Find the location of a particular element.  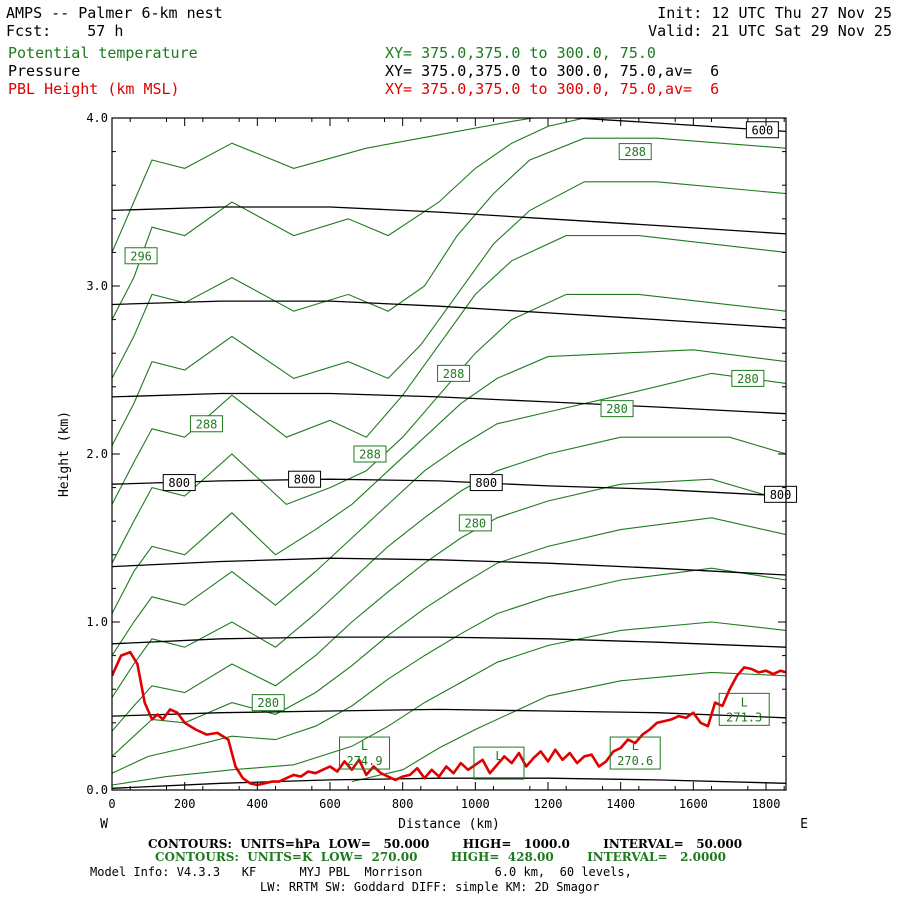

theta-label-9-box is located at coordinates (268, 703).